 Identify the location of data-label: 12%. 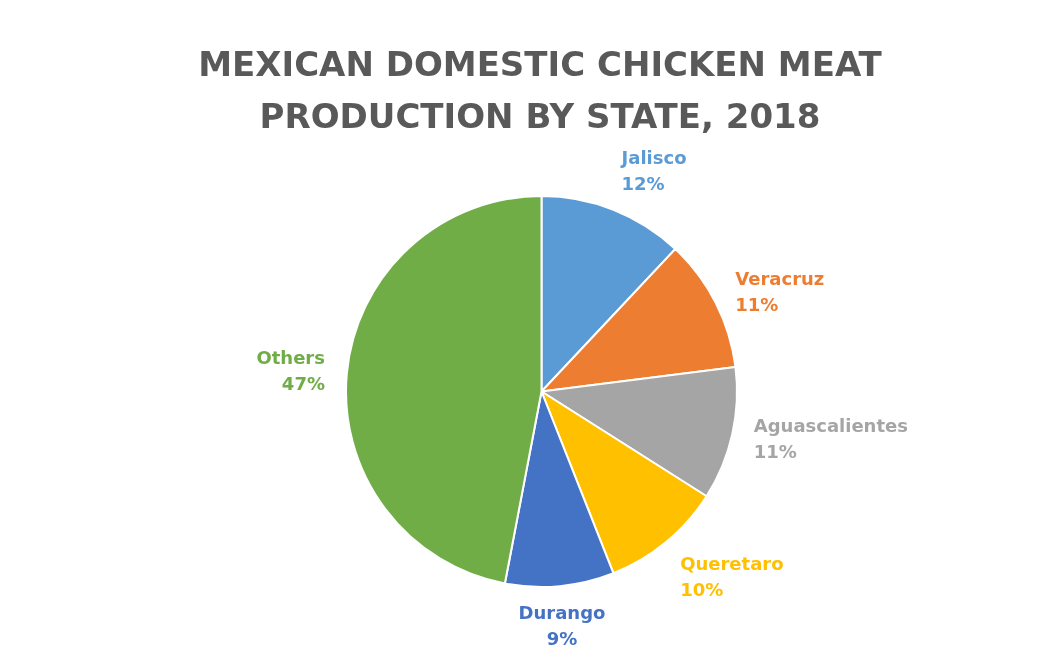
(643, 183).